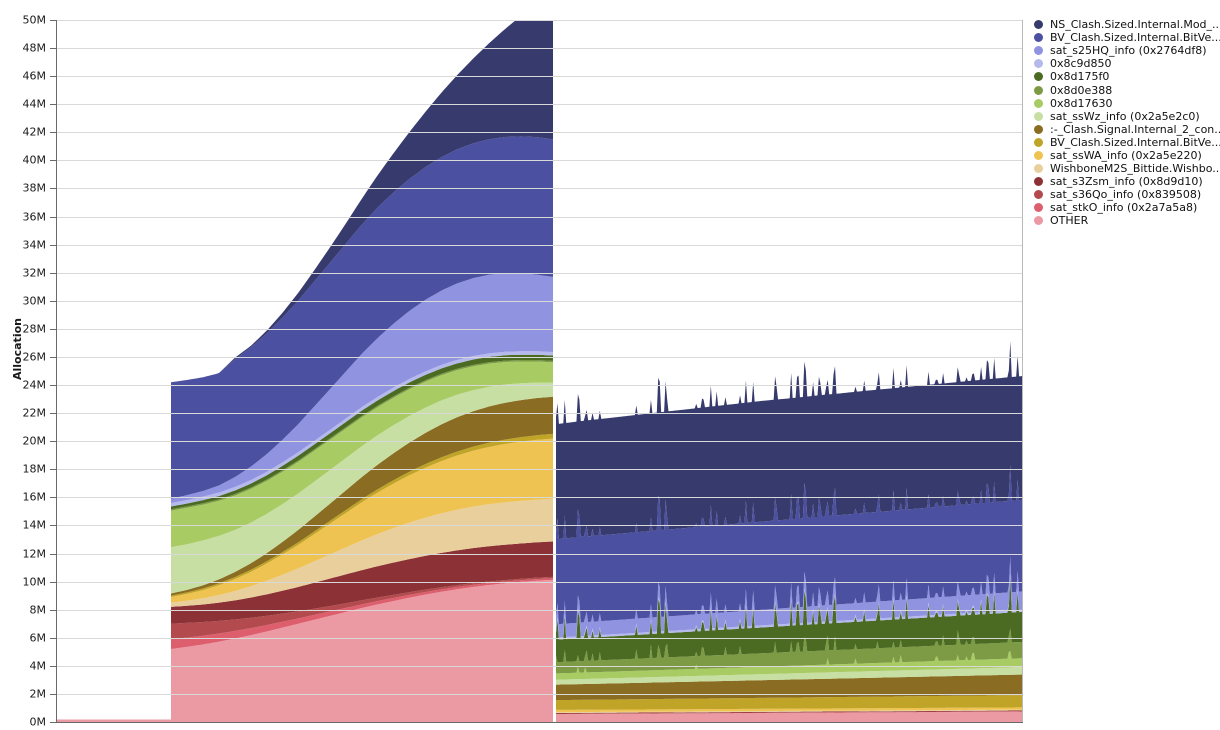 This screenshot has height=730, width=1220. What do you see at coordinates (34, 76) in the screenshot?
I see `y-axis-tick-label: 46M` at bounding box center [34, 76].